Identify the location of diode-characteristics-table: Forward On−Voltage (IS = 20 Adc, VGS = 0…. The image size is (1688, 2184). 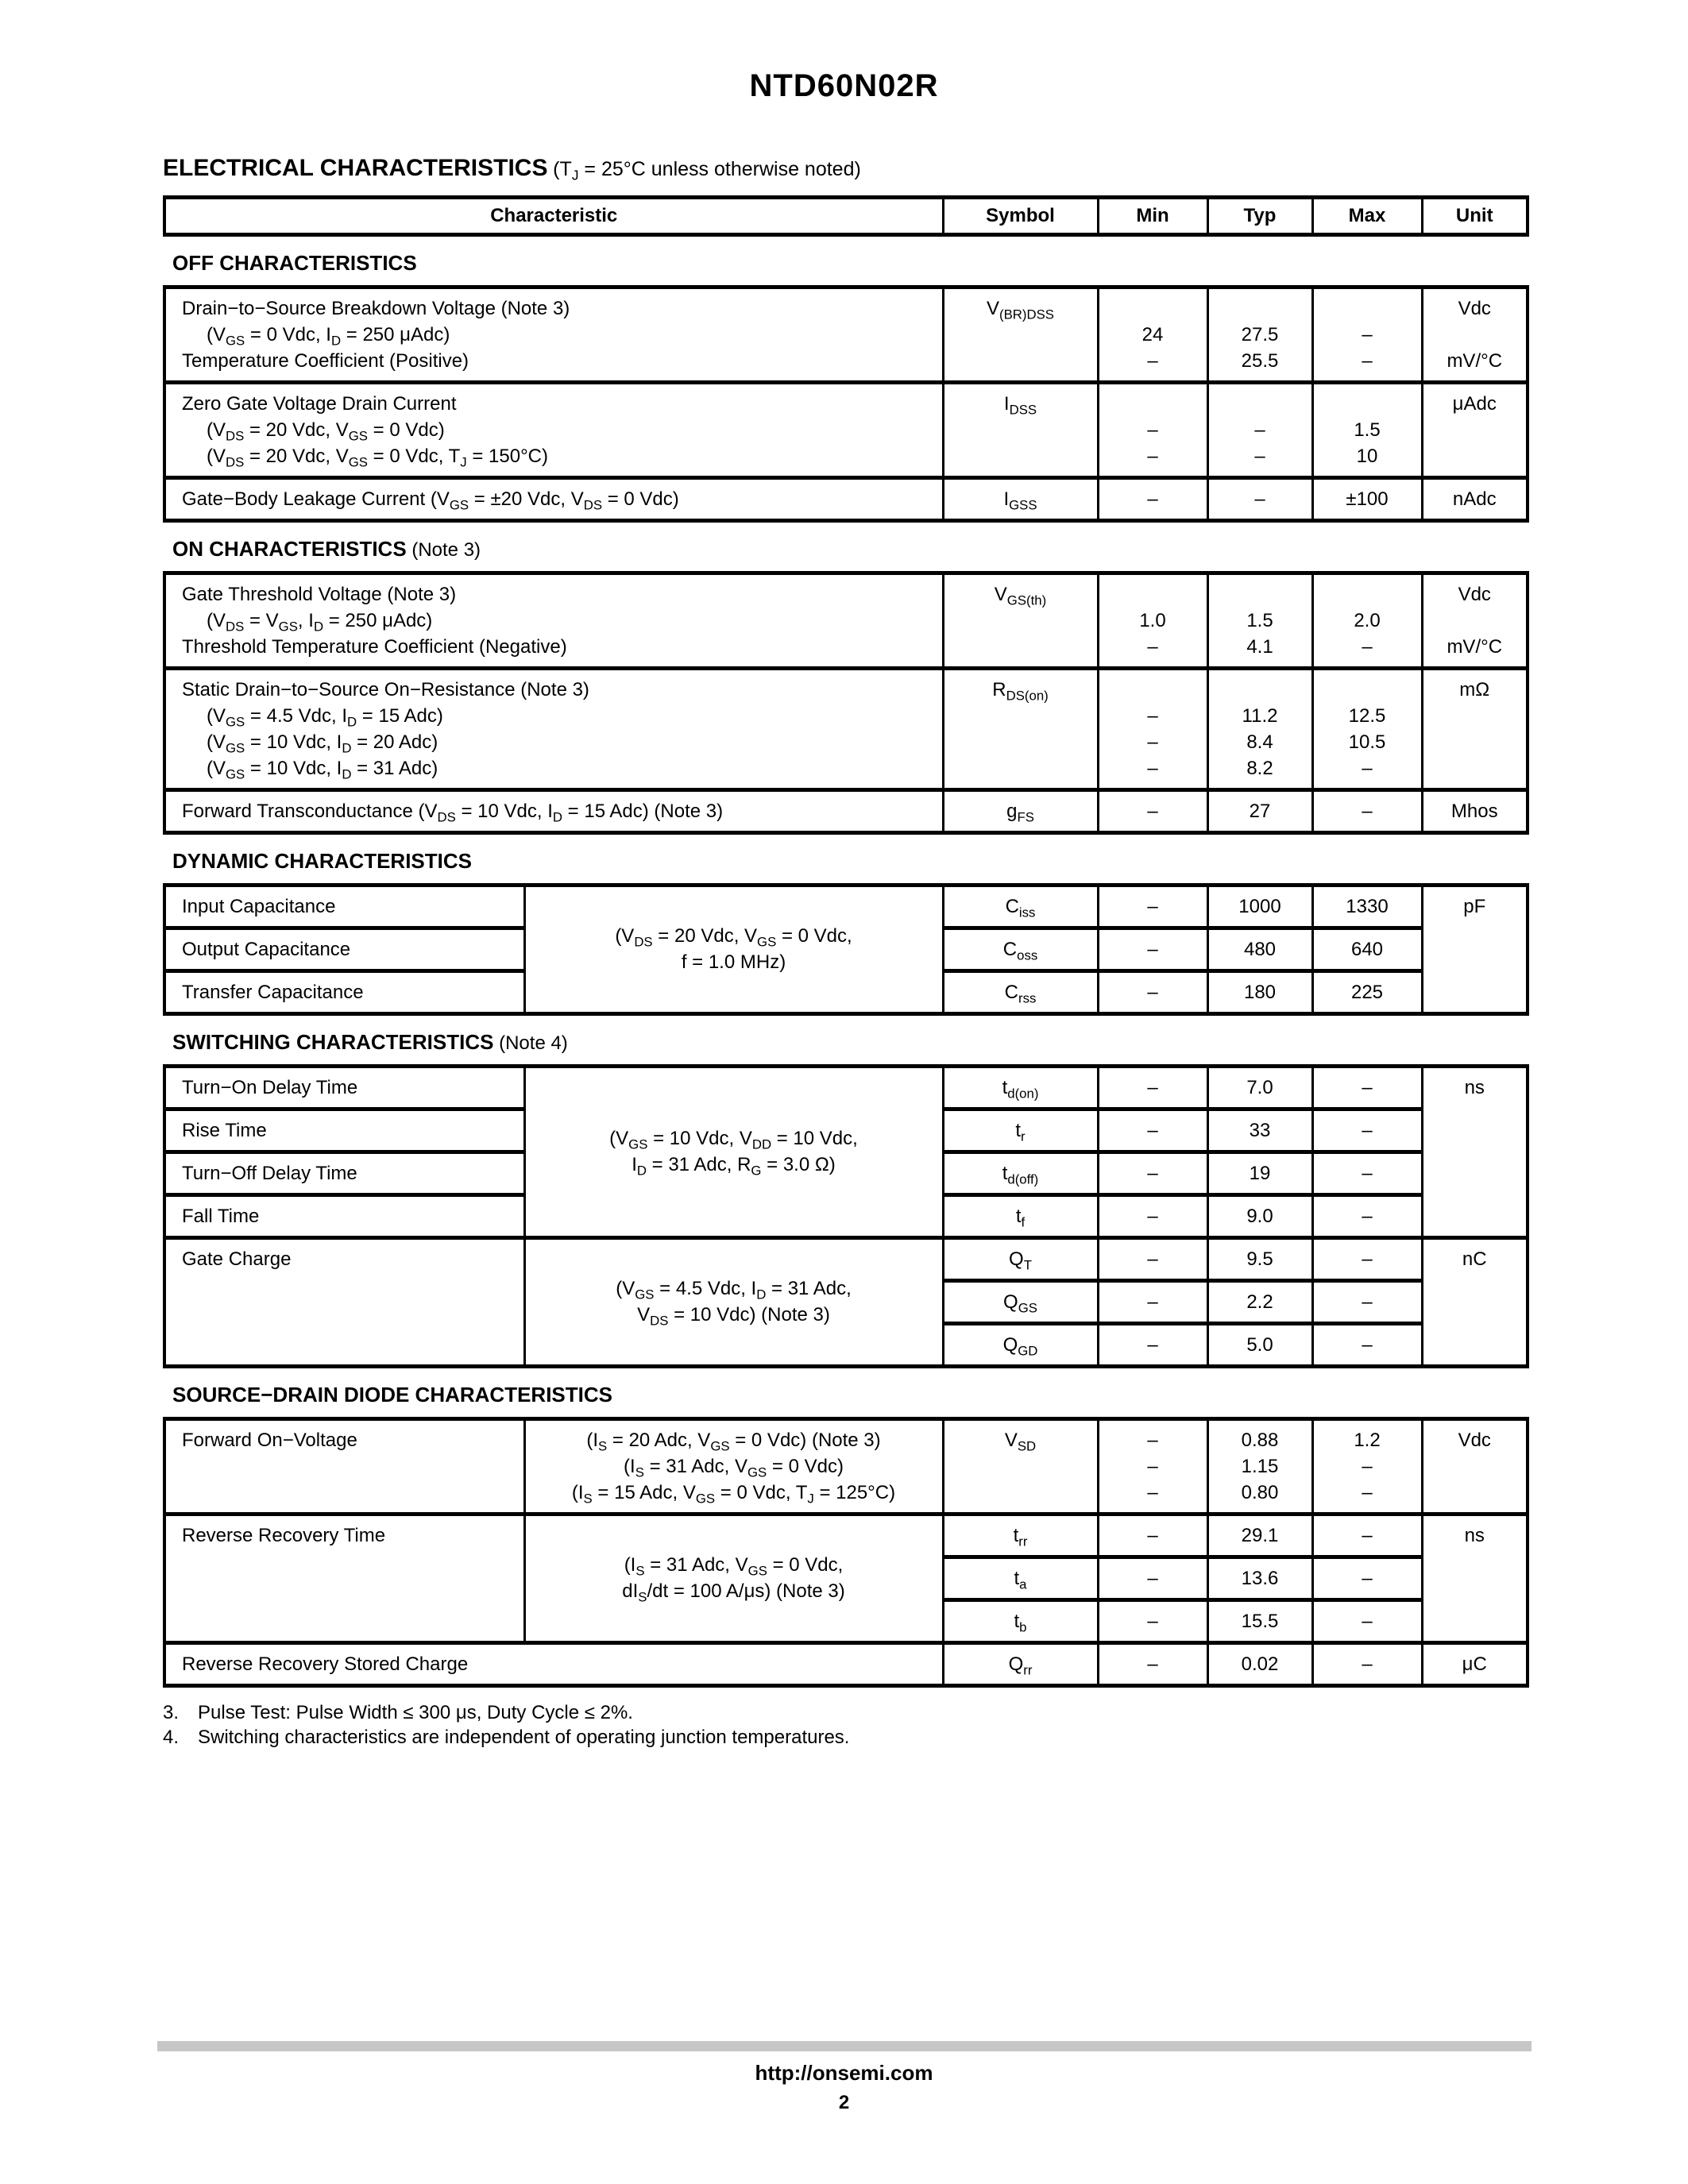
(846, 1552).